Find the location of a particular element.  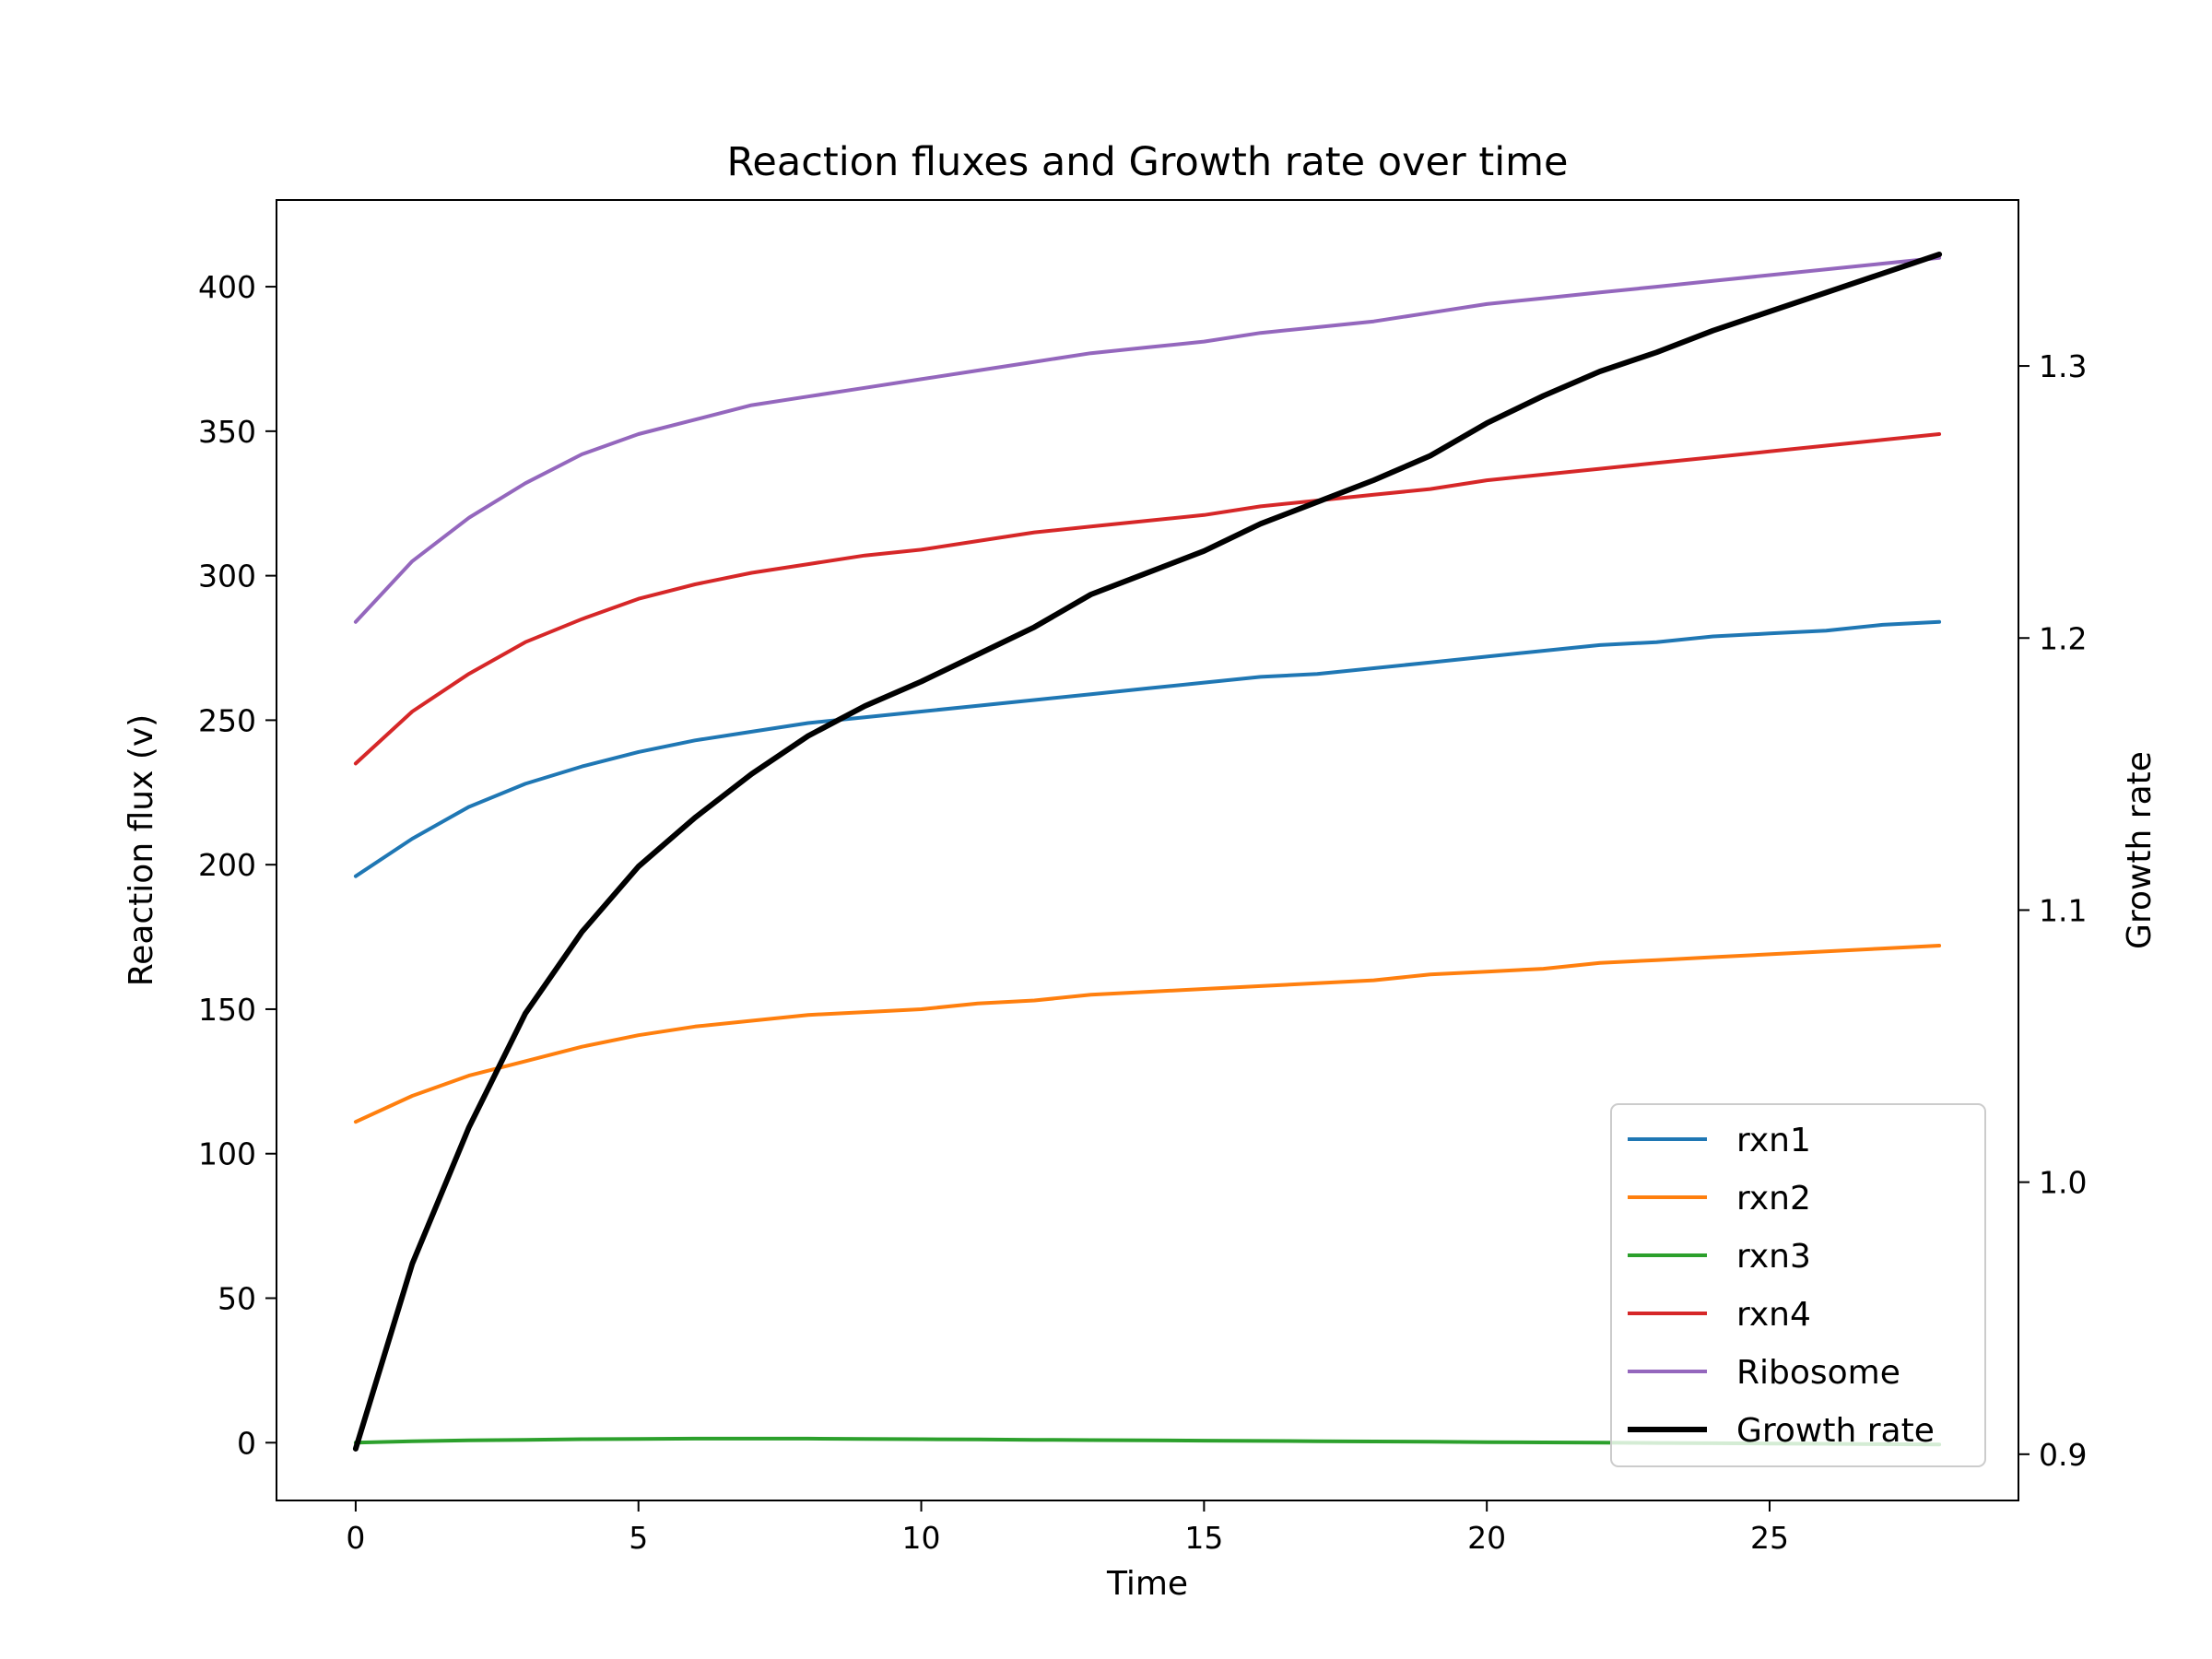

series-line-rxn1 is located at coordinates (1147, 748).